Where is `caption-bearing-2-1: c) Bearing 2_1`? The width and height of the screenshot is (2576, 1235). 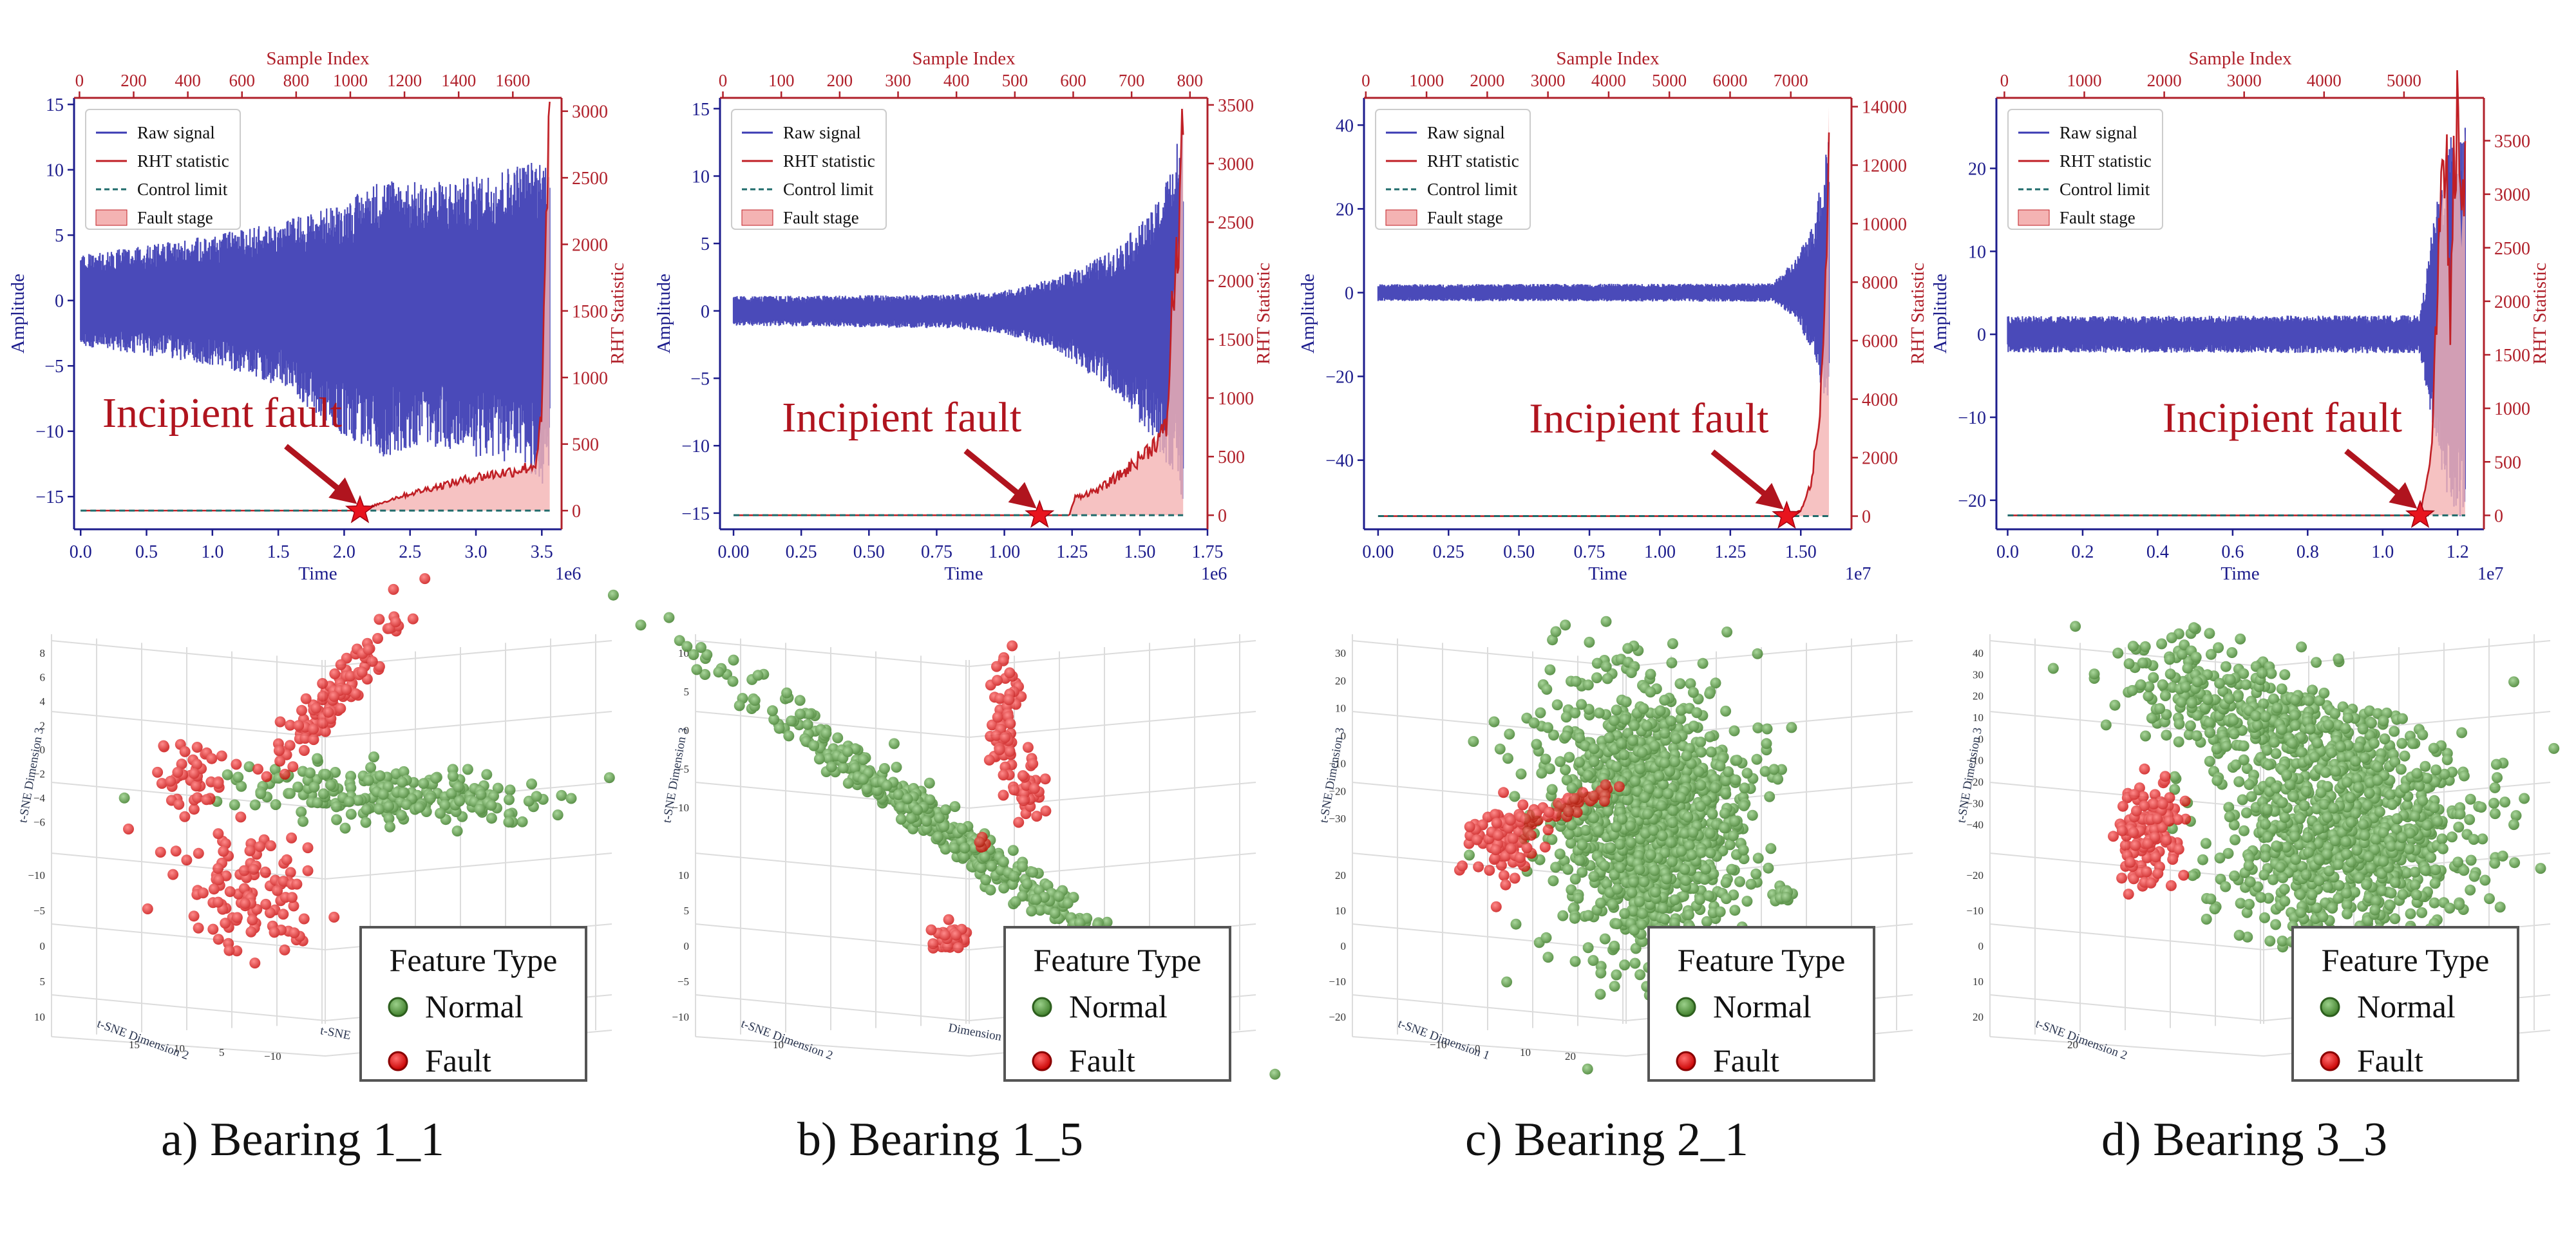 caption-bearing-2-1: c) Bearing 2_1 is located at coordinates (1607, 1139).